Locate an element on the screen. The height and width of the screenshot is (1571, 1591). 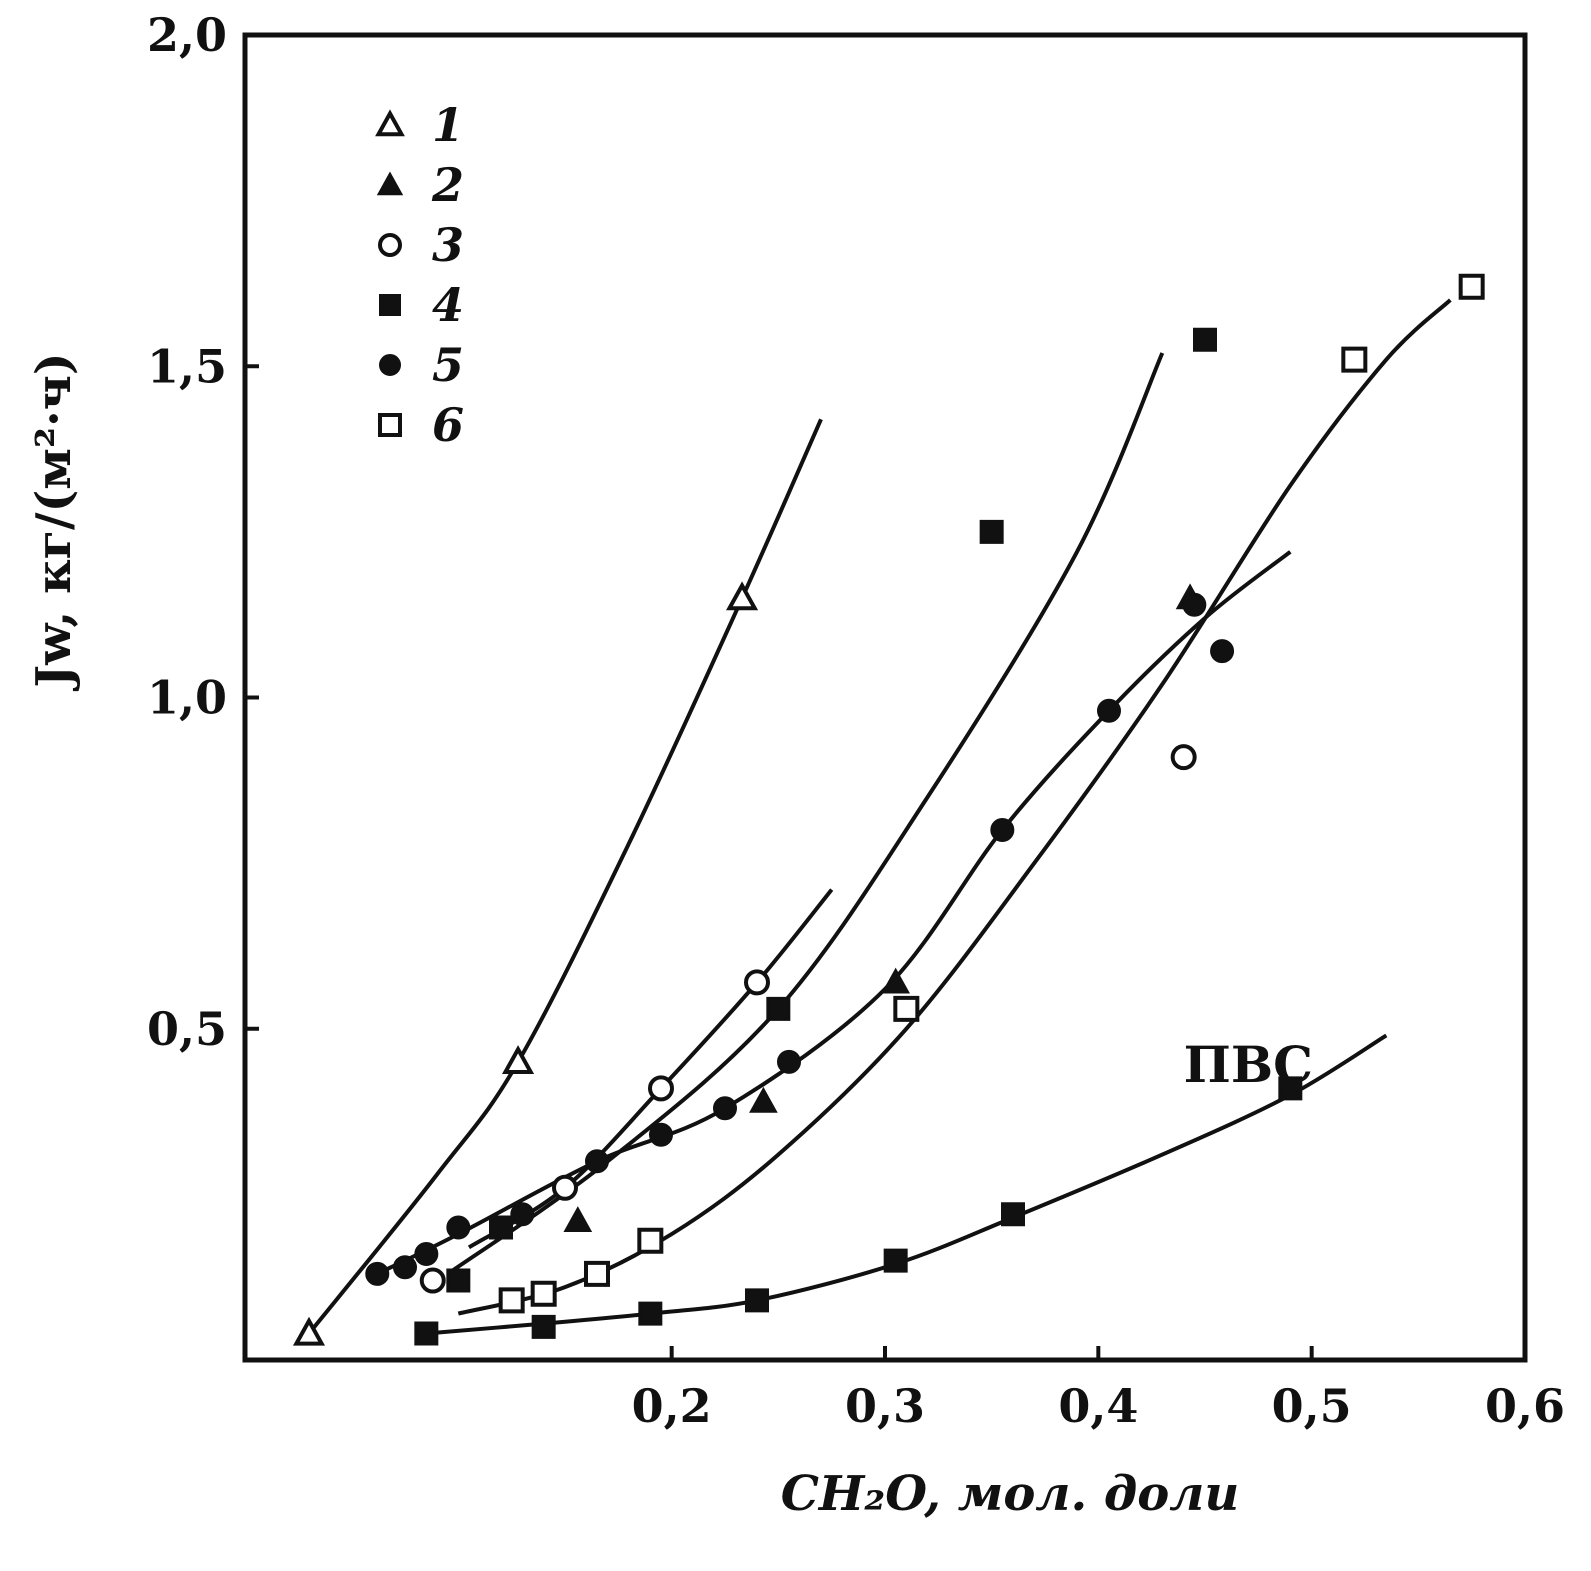
y-tick-label-4: 2,0 is located at coordinates (187, 35).